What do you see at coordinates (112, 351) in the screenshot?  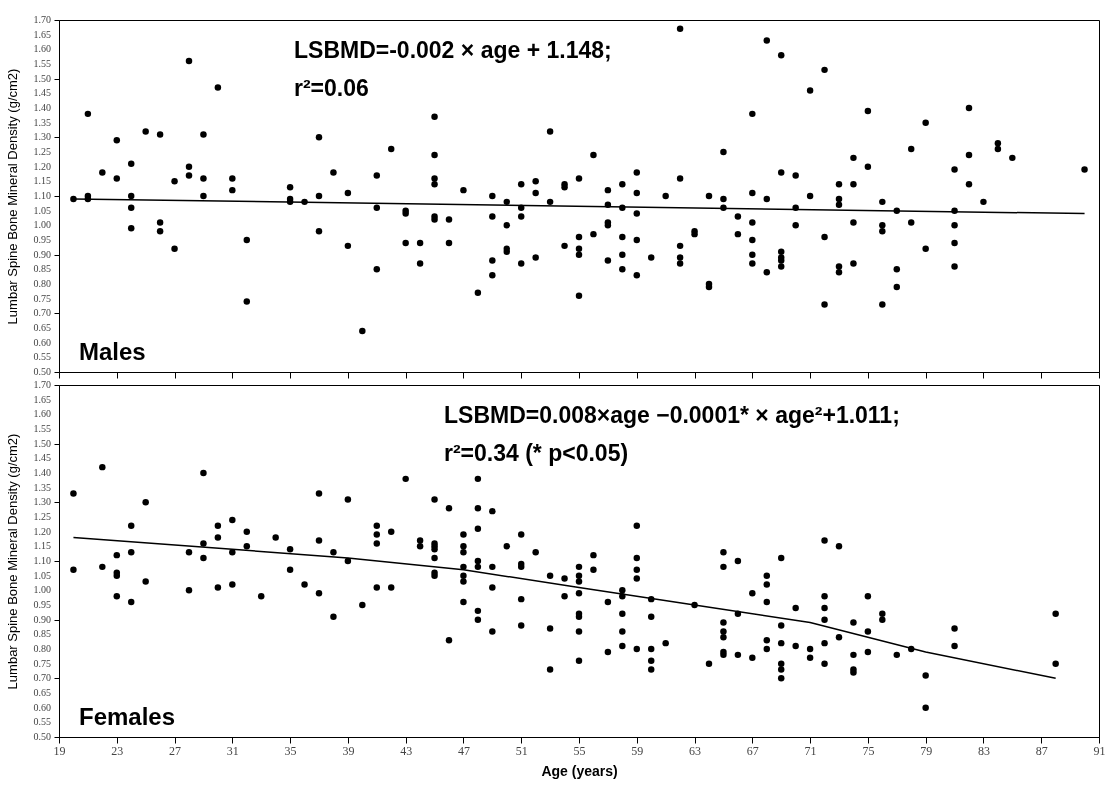 I see `annotation: Males` at bounding box center [112, 351].